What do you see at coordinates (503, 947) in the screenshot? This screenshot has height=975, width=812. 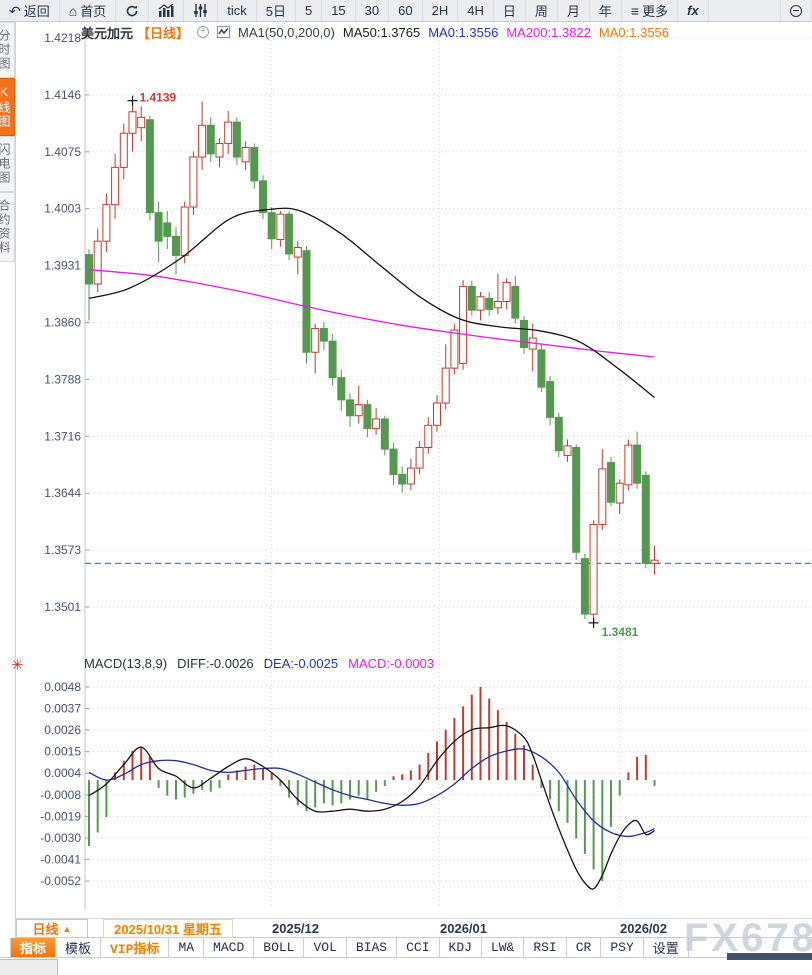 I see `tab-lw: LW&` at bounding box center [503, 947].